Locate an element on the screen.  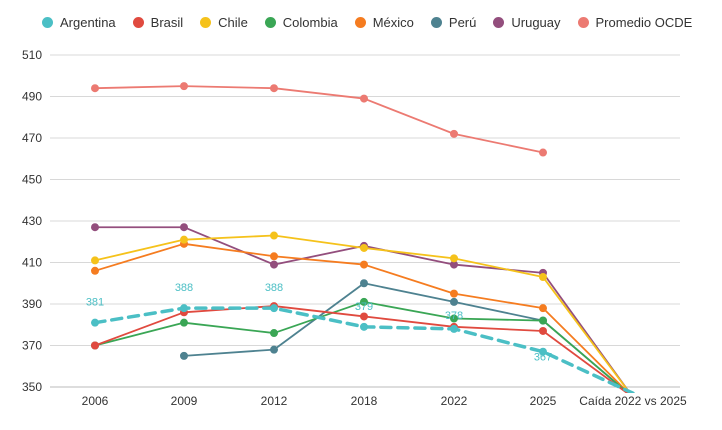
x-tick-label: 2006 is located at coordinates (95, 401).